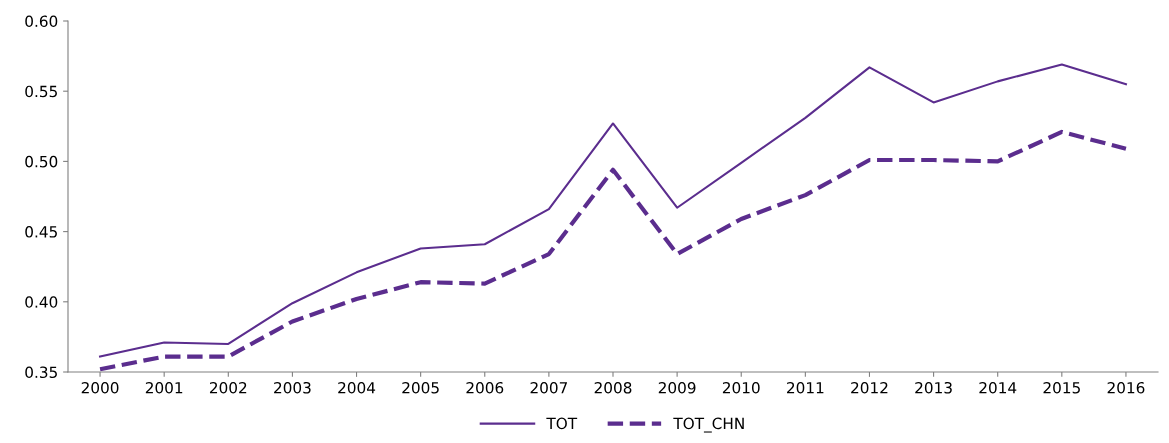 The height and width of the screenshot is (443, 1169). I want to click on y-tick-label: 0.55, so click(41, 91).